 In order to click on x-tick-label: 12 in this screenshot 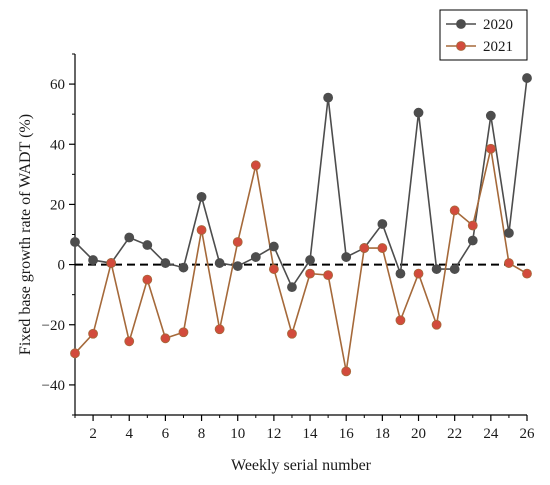, I will do `click(273, 434)`.